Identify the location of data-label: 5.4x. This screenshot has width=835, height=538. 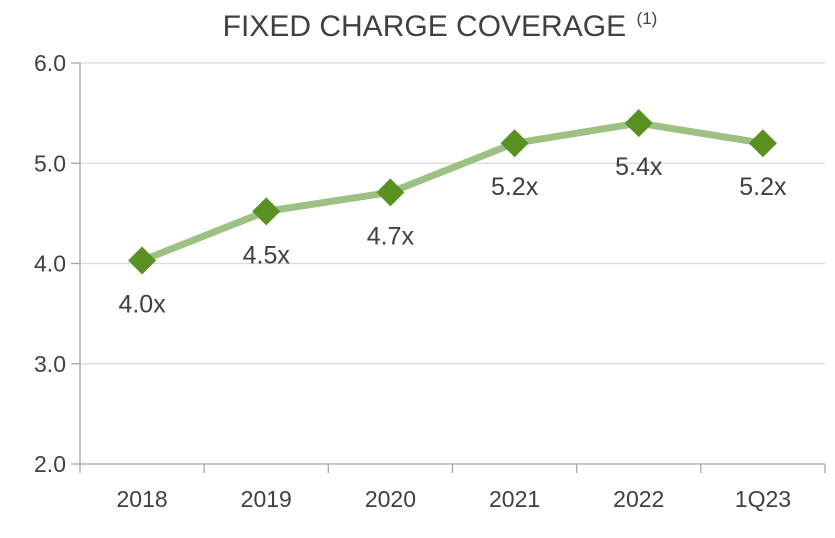
(639, 167).